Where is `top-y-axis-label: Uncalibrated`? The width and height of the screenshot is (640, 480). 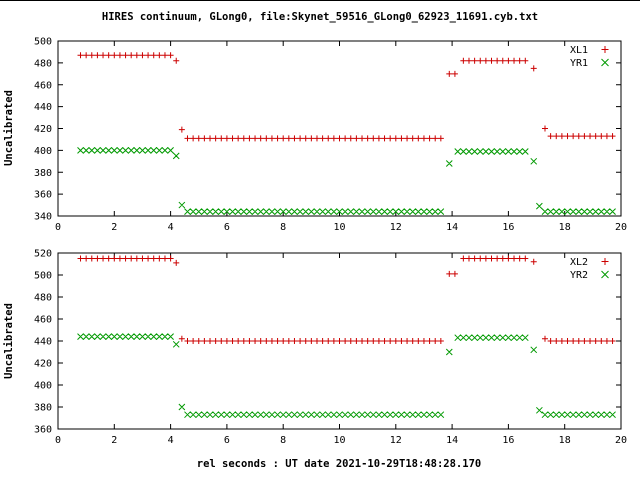
top-y-axis-label: Uncalibrated is located at coordinates (9, 128).